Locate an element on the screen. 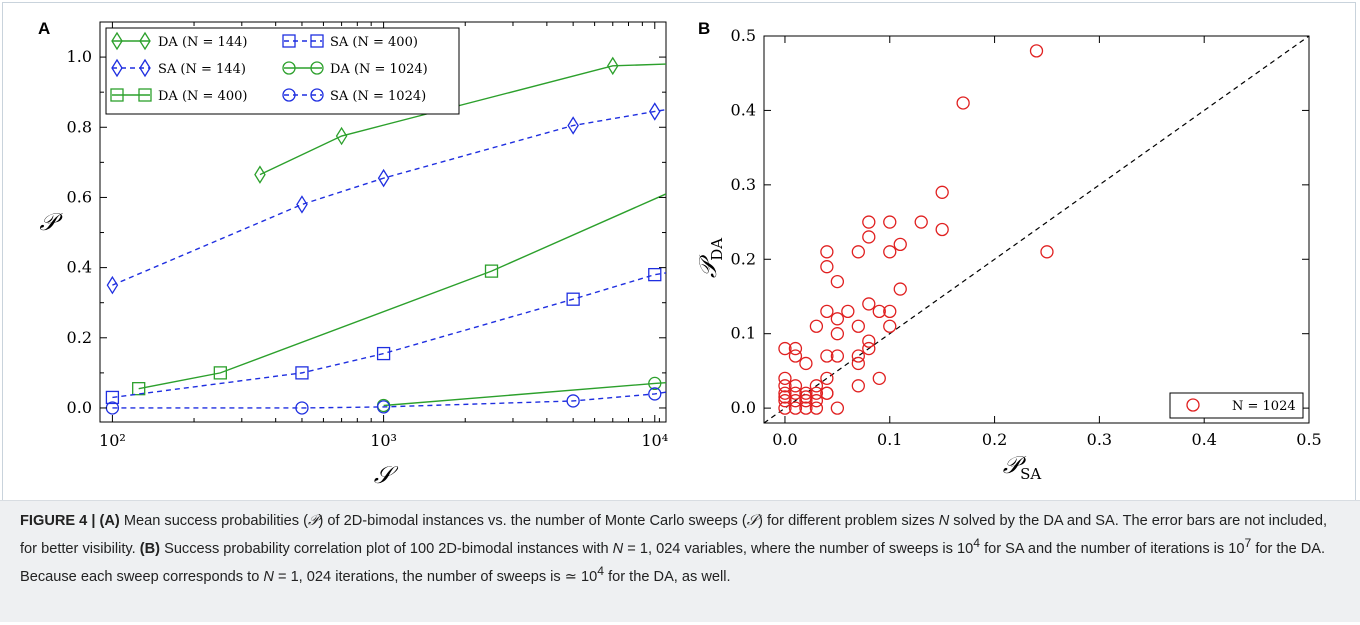 The image size is (1360, 625). y-tick-label: 1.0 is located at coordinates (79, 56).